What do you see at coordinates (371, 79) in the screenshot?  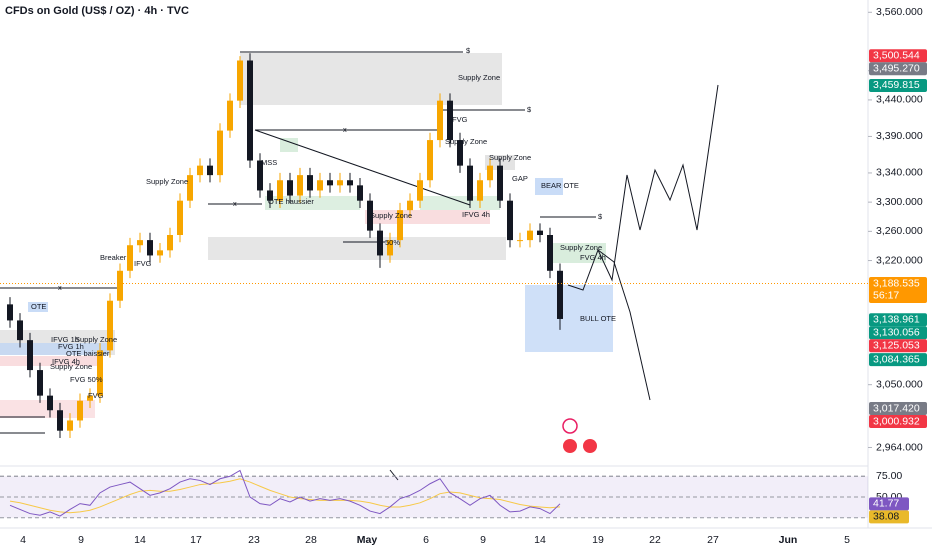 I see `supply-zone-box` at bounding box center [371, 79].